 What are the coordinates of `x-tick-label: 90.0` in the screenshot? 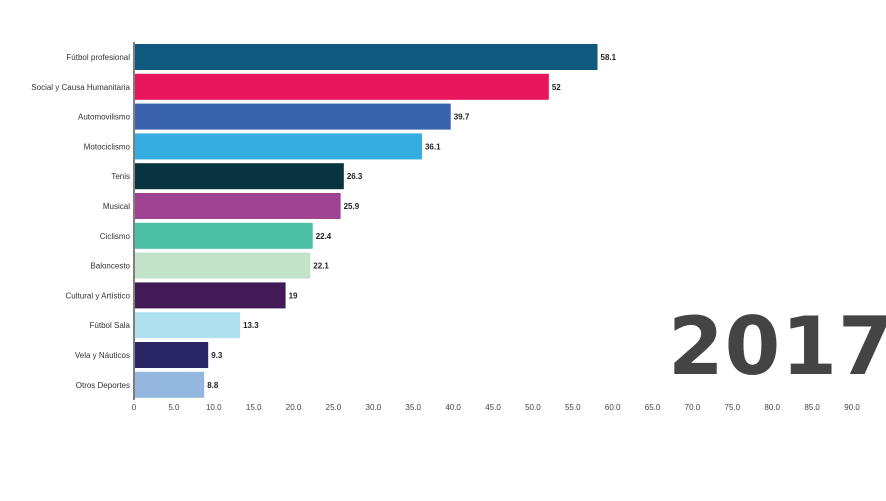 It's located at (852, 407).